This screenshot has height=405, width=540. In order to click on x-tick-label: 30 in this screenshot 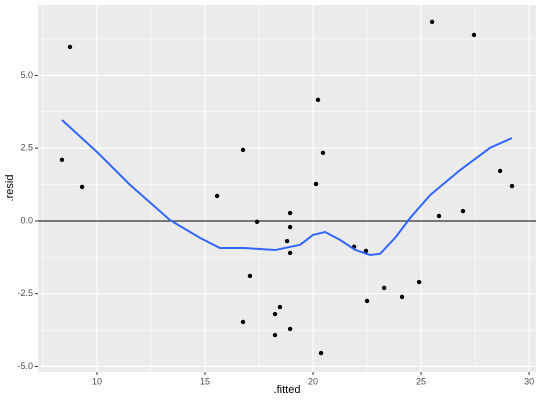, I will do `click(529, 381)`.